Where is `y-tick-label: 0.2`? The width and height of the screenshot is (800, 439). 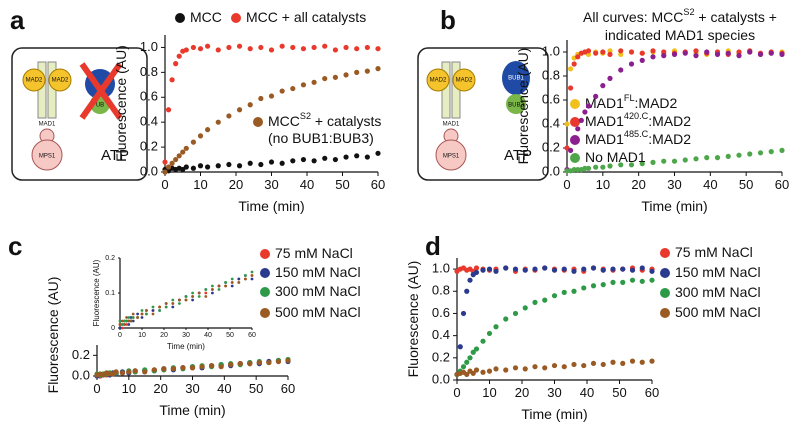 y-tick-label: 0.2 is located at coordinates (551, 146).